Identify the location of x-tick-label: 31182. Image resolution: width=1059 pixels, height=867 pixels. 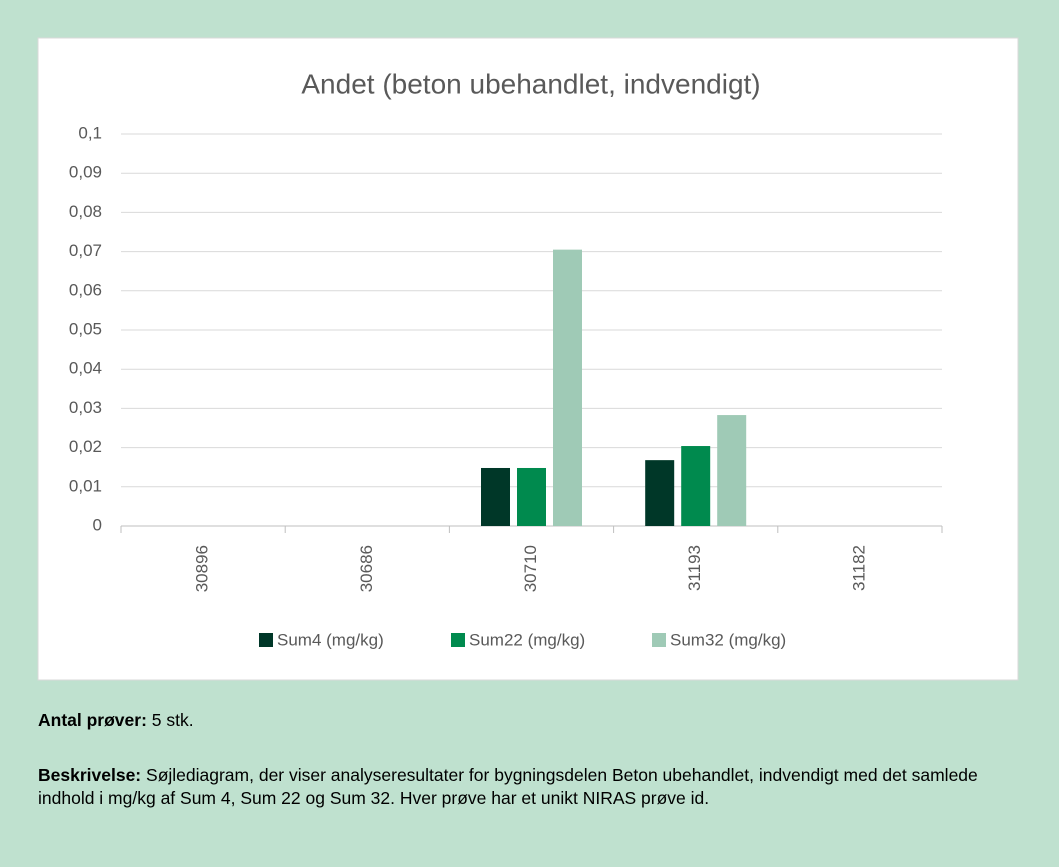
(858, 568).